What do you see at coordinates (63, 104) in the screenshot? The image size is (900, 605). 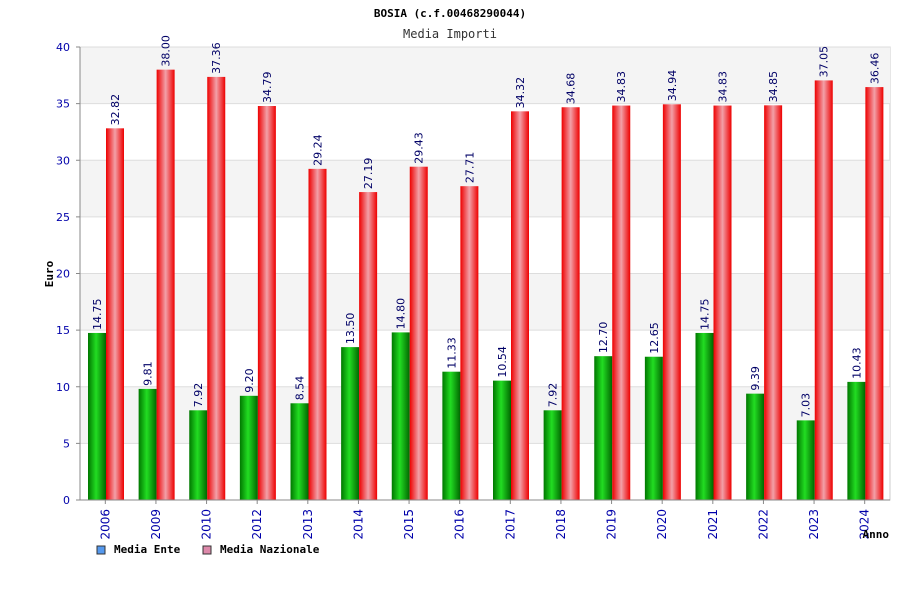 I see `y-tick-label: 35` at bounding box center [63, 104].